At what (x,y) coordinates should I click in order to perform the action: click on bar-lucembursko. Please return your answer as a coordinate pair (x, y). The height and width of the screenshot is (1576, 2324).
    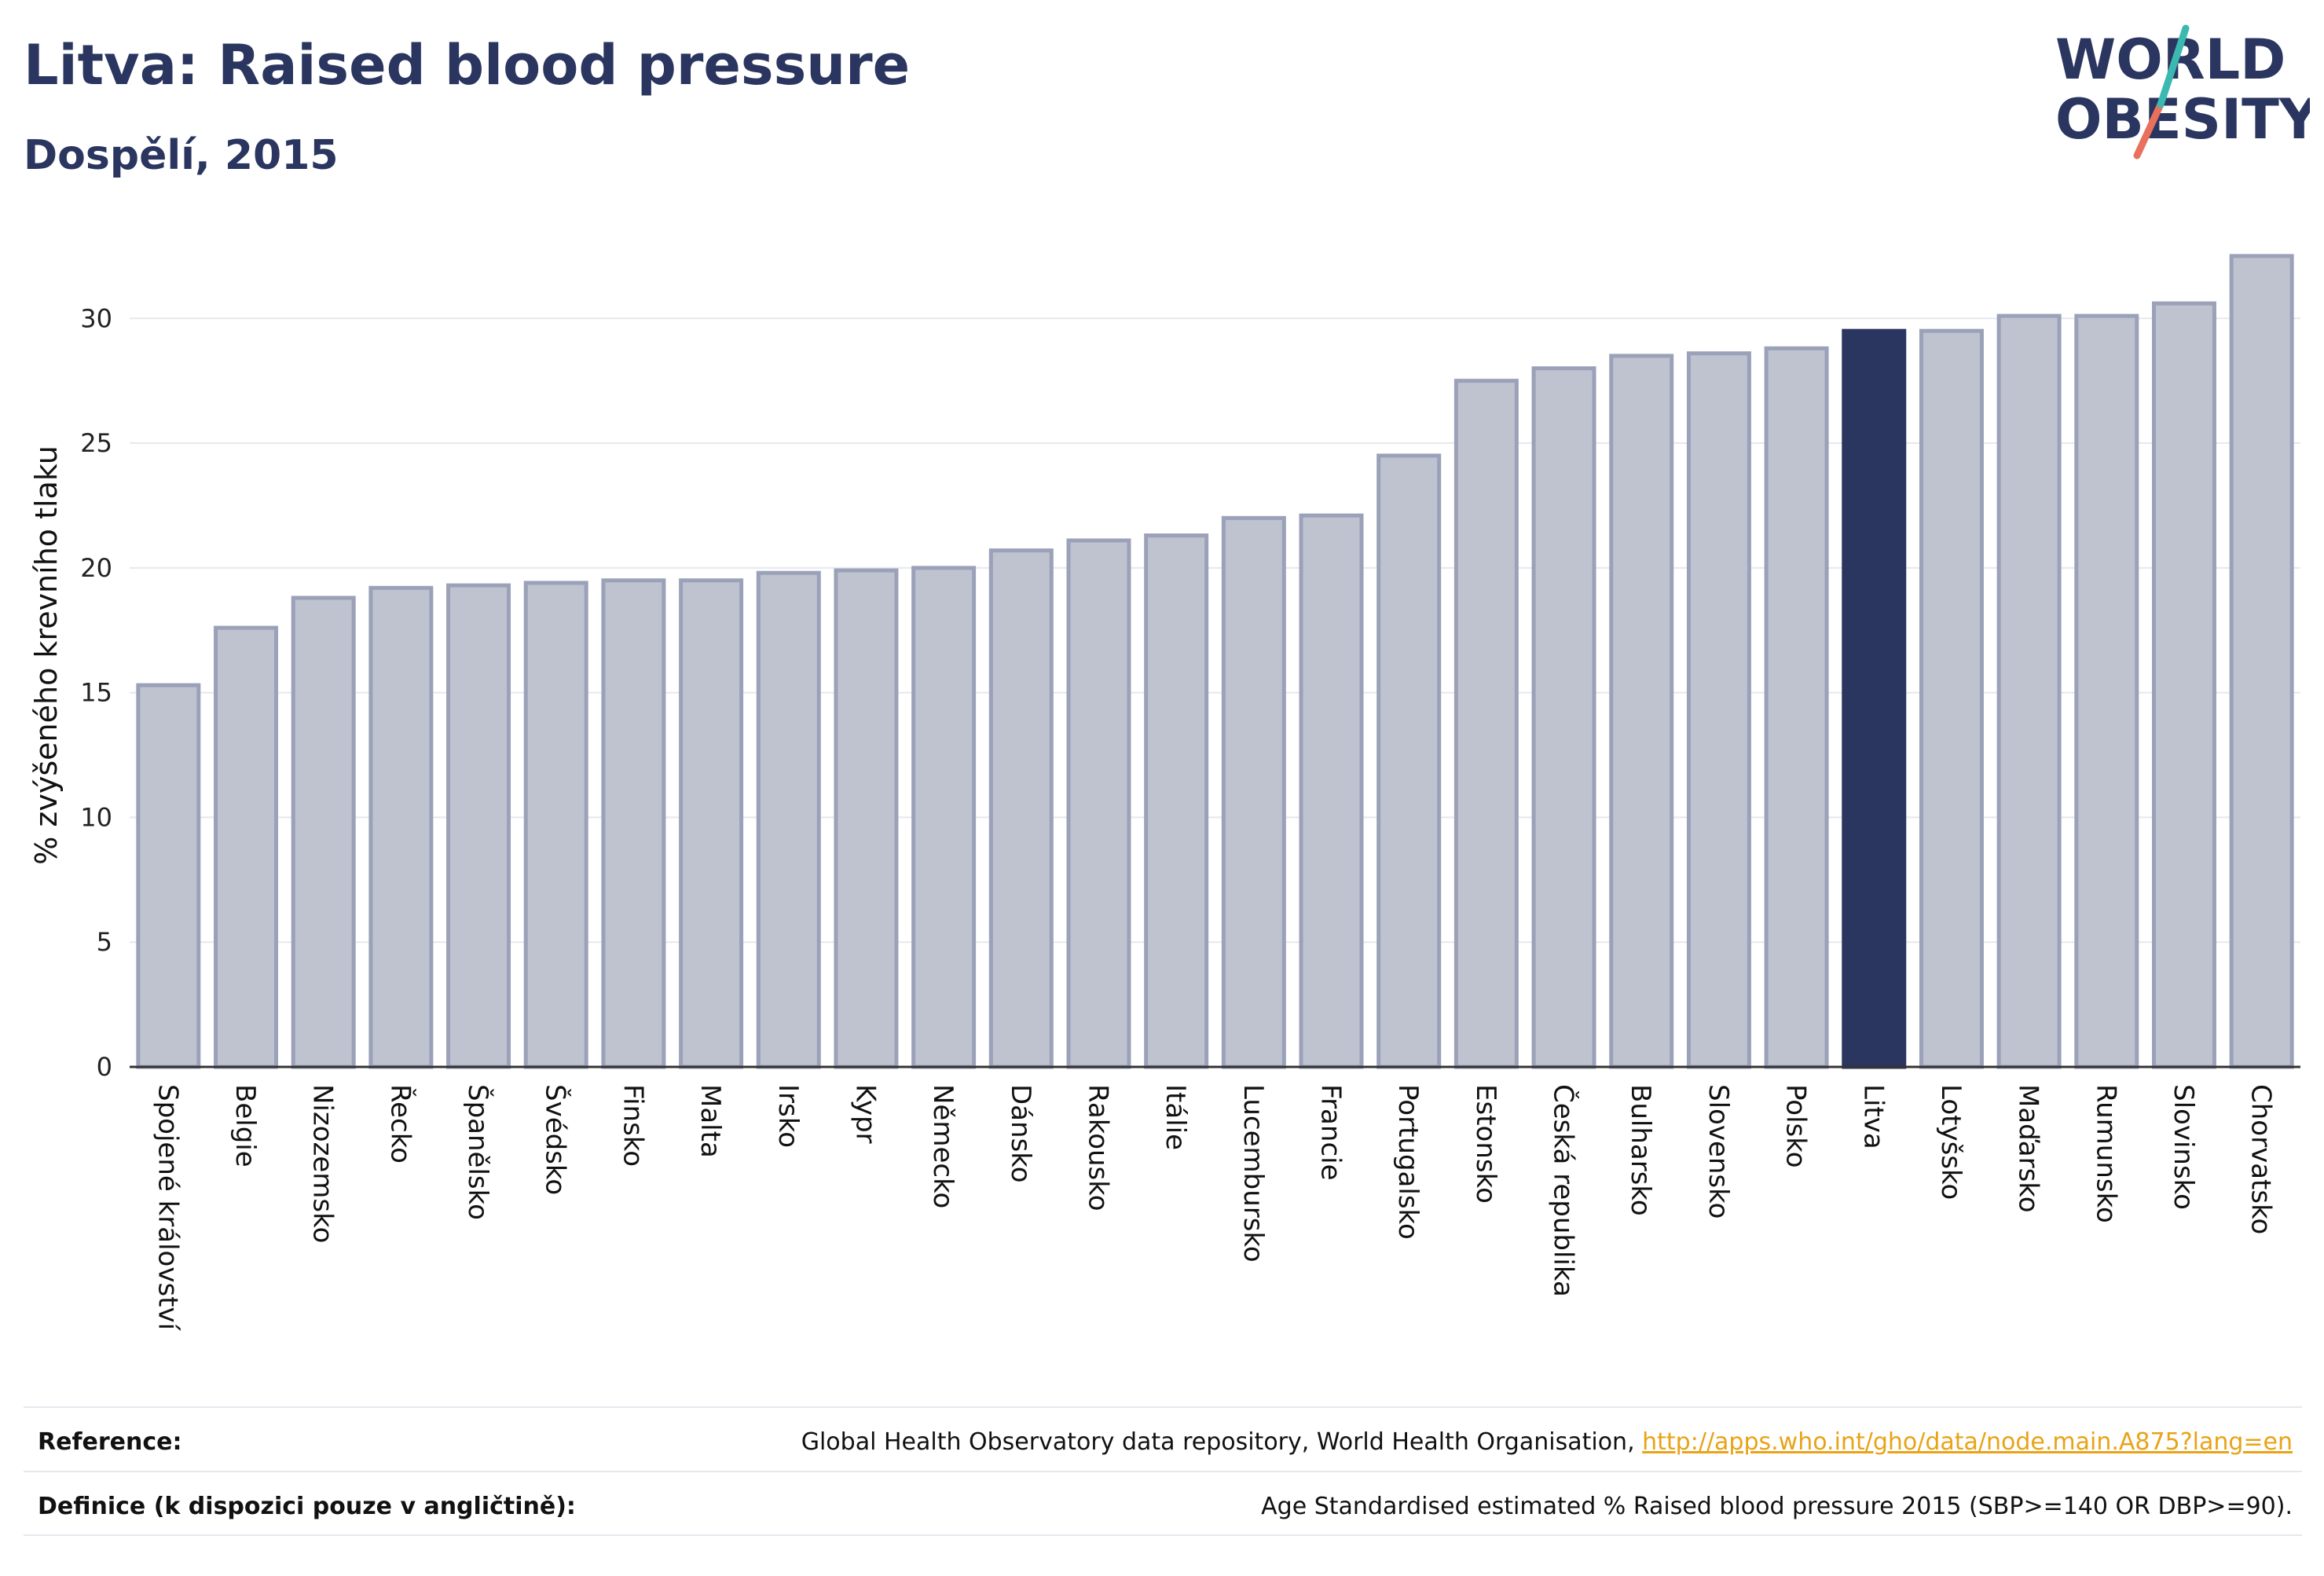
    Looking at the image, I should click on (1253, 792).